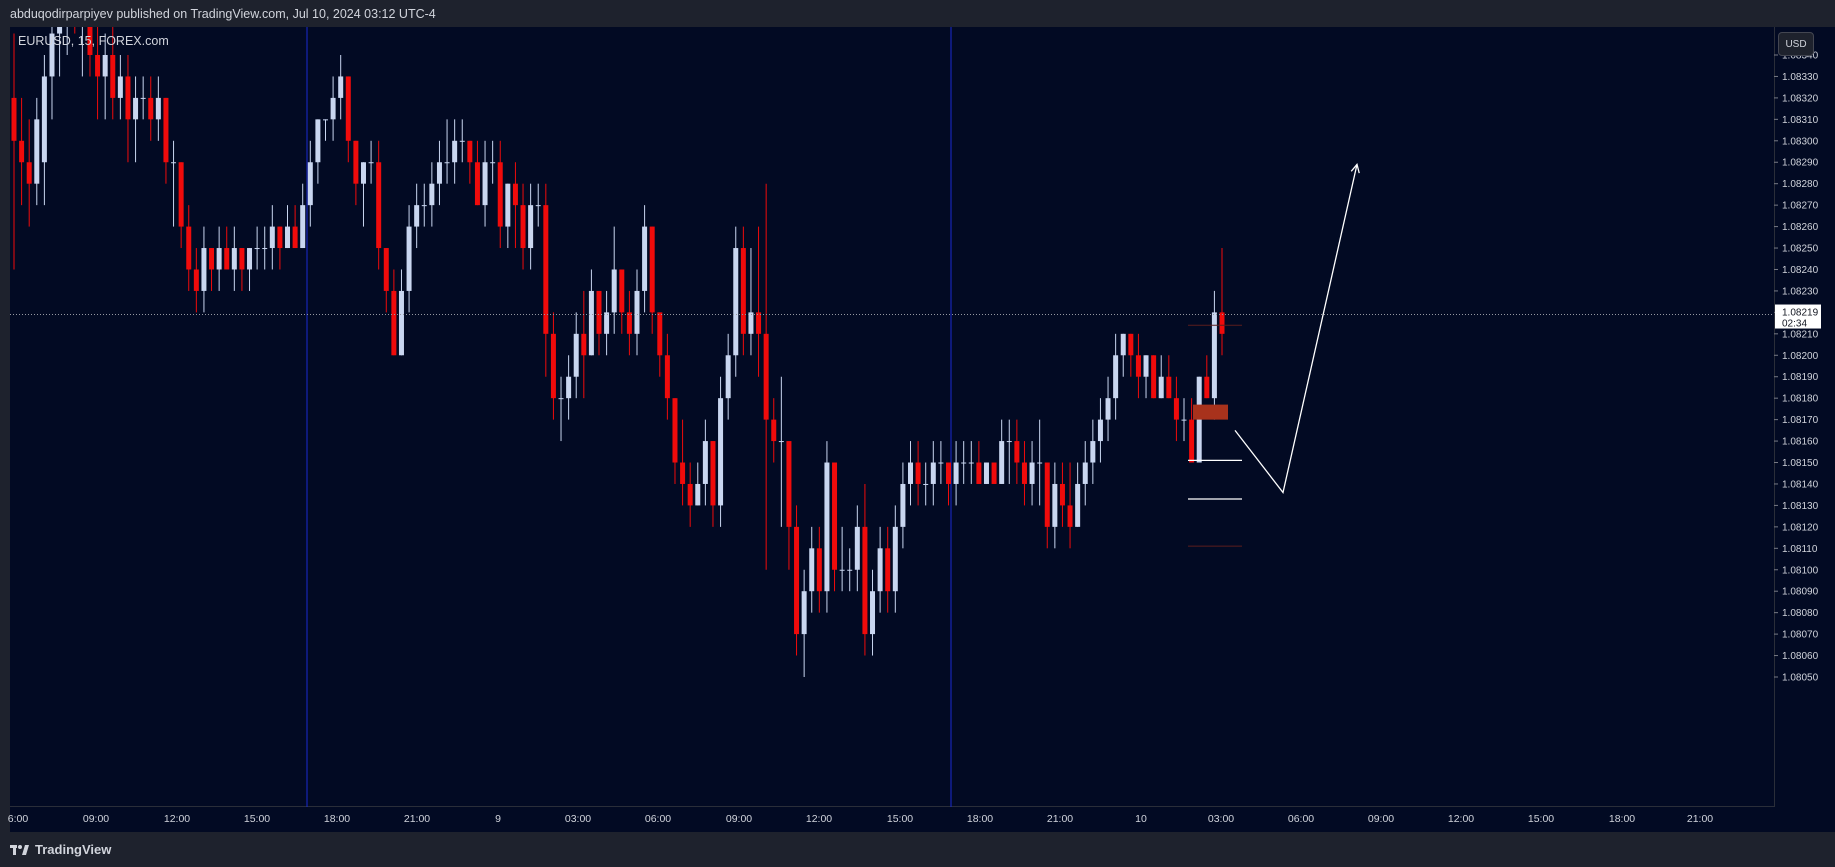  What do you see at coordinates (1800, 249) in the screenshot?
I see `price-tick-label: 1.08250` at bounding box center [1800, 249].